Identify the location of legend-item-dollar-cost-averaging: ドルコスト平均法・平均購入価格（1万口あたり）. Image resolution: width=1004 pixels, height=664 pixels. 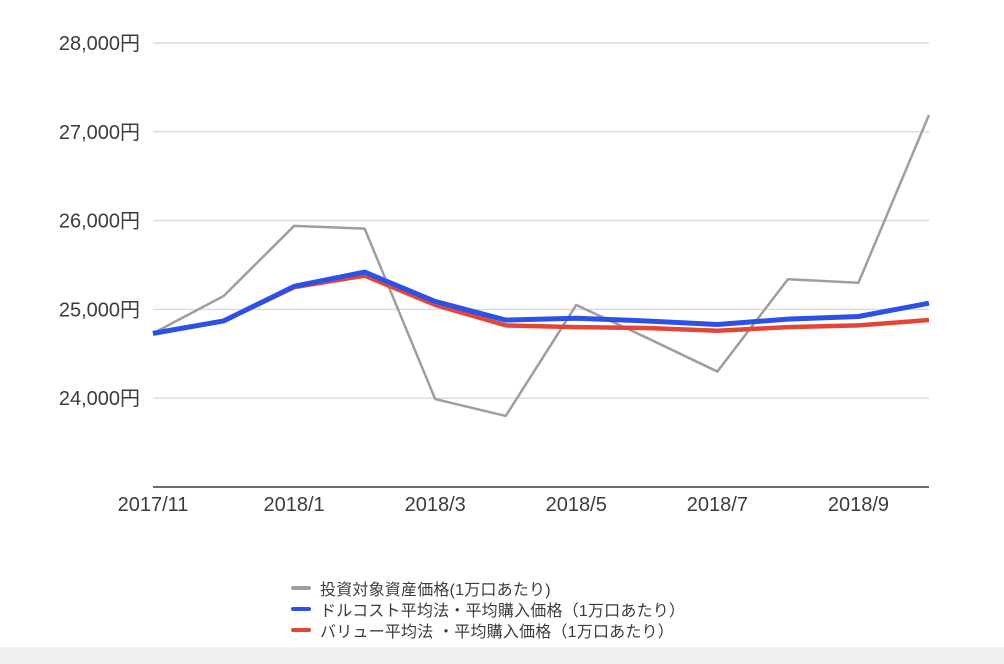
(488, 609).